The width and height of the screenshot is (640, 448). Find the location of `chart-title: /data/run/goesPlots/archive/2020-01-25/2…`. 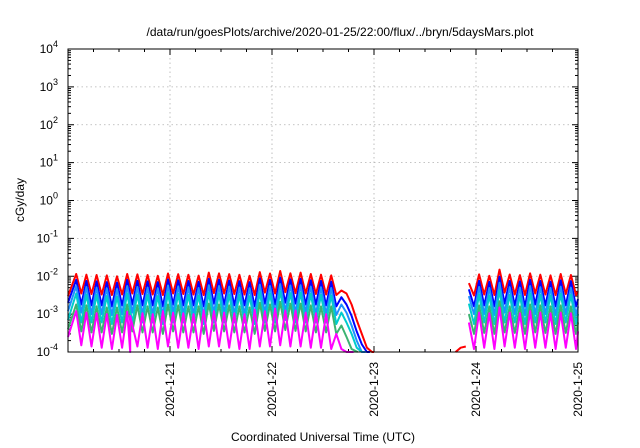

chart-title: /data/run/goesPlots/archive/2020-01-25/2… is located at coordinates (341, 32).